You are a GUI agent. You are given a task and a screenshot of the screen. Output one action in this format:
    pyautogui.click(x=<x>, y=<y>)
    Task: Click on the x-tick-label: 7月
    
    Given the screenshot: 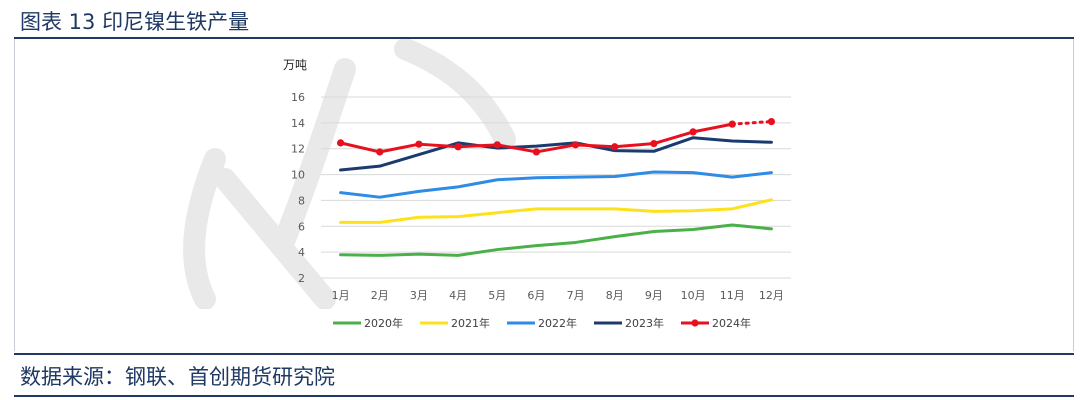 What is the action you would take?
    pyautogui.click(x=576, y=295)
    